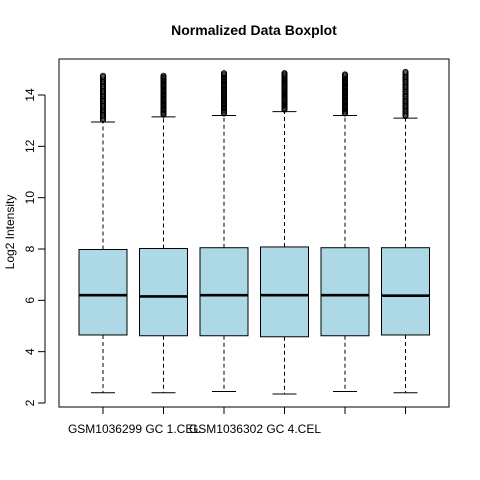 The image size is (480, 480). Describe the element at coordinates (134, 429) in the screenshot. I see `x-tick-label-1: GSM1036299 GC 1.CEL` at that location.